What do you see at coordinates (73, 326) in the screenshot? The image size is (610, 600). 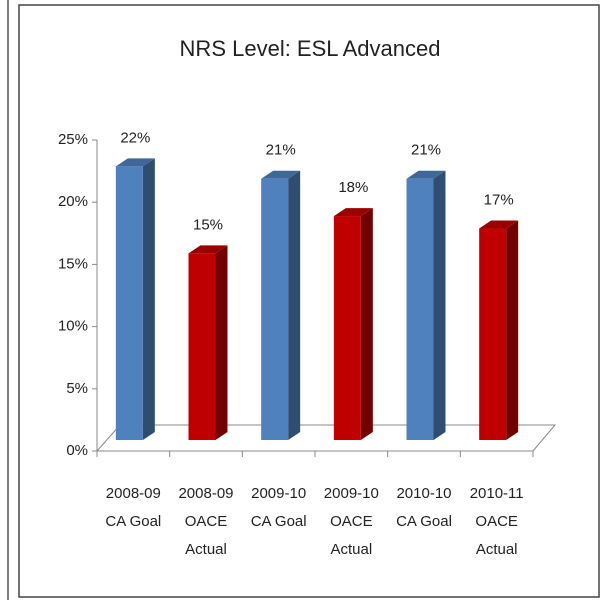 I see `y-tick-label: 10%` at bounding box center [73, 326].